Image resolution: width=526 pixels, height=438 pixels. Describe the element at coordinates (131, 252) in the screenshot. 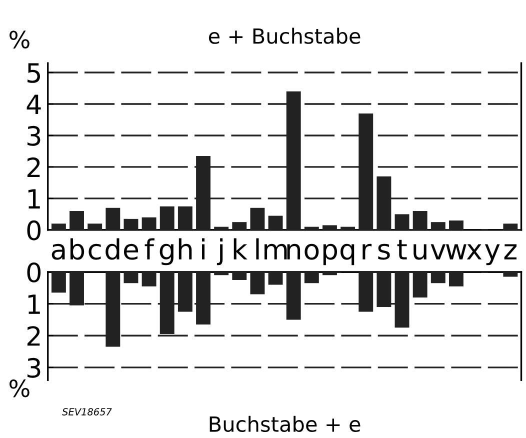

I see `x-tick-label: e` at that location.